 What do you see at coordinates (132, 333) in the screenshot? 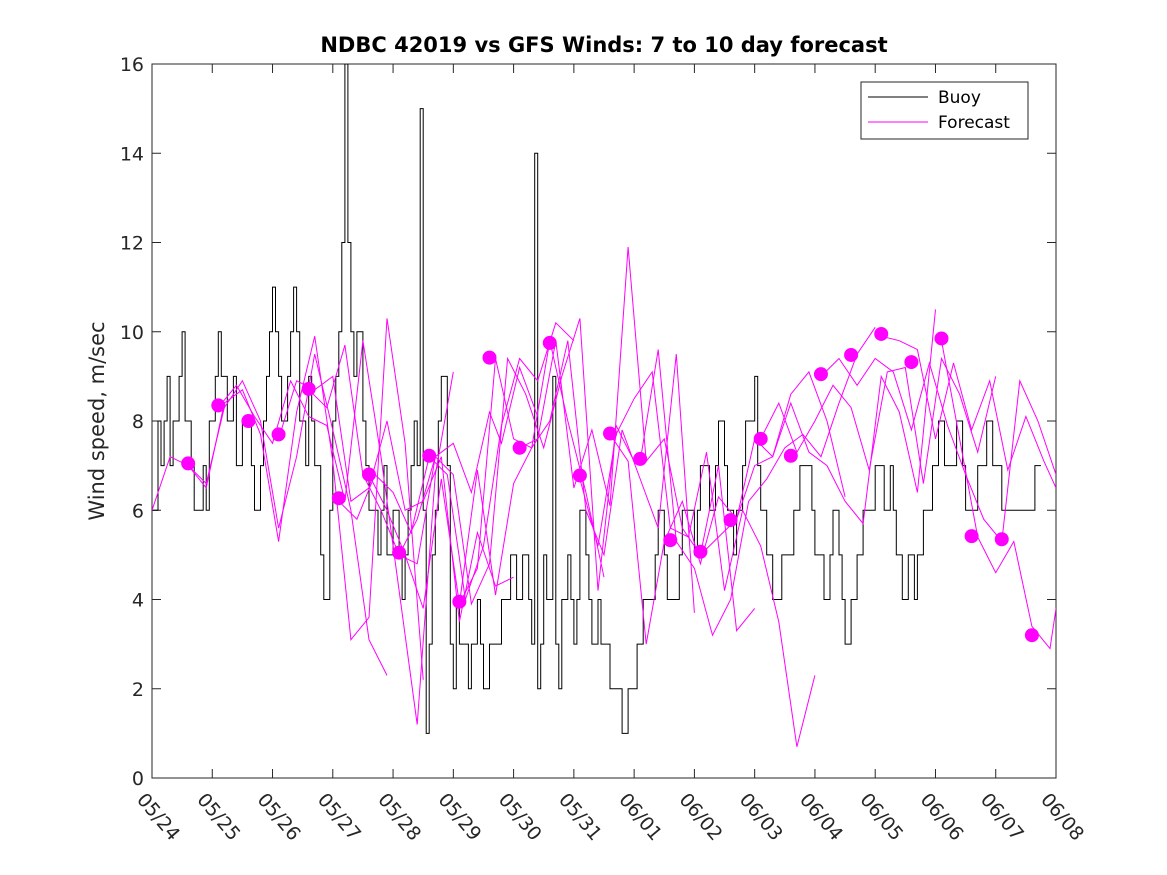
I see `y-tick-label: 10` at bounding box center [132, 333].